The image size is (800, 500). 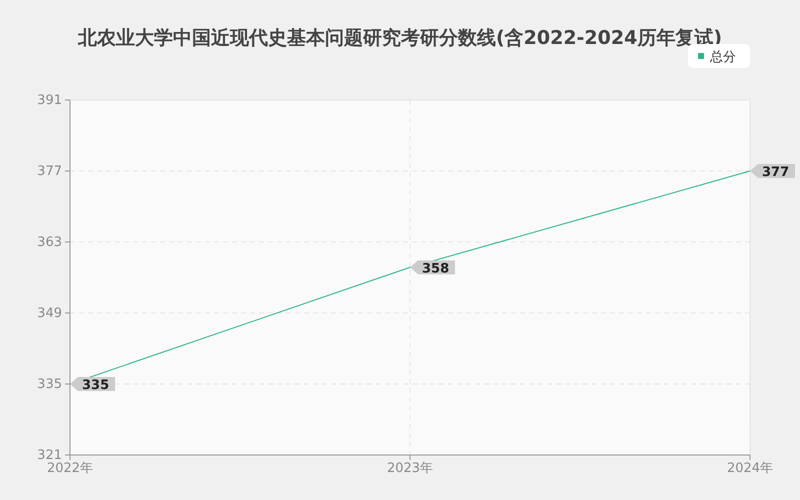 I want to click on data-label: 335, so click(x=96, y=385).